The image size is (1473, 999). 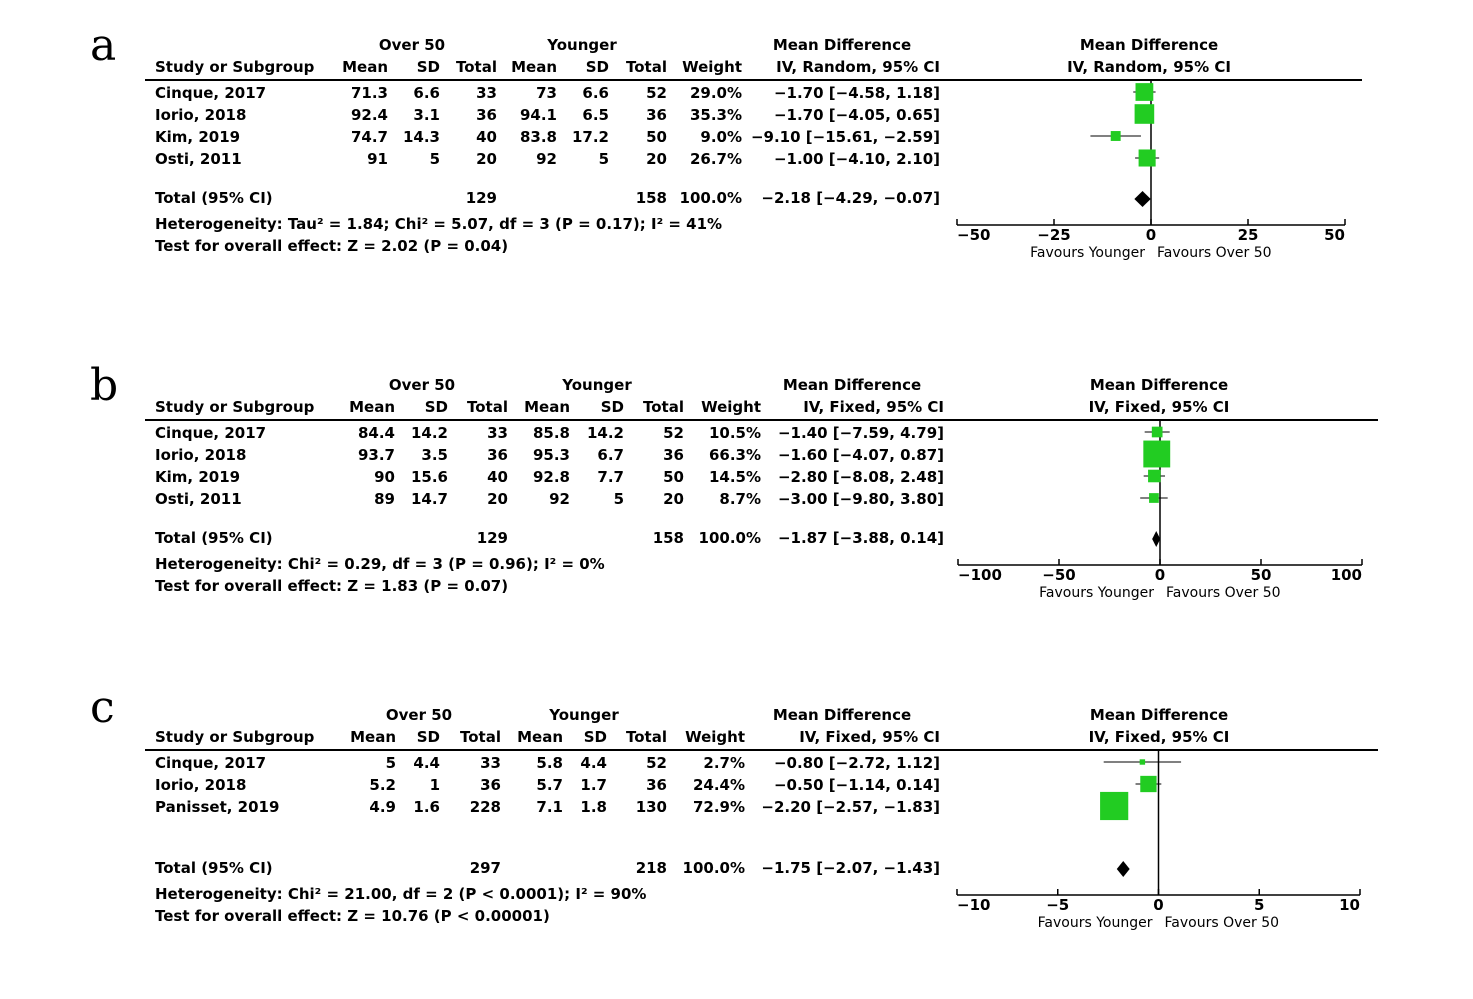 I want to click on g1-mean: 71.3, so click(x=369, y=93).